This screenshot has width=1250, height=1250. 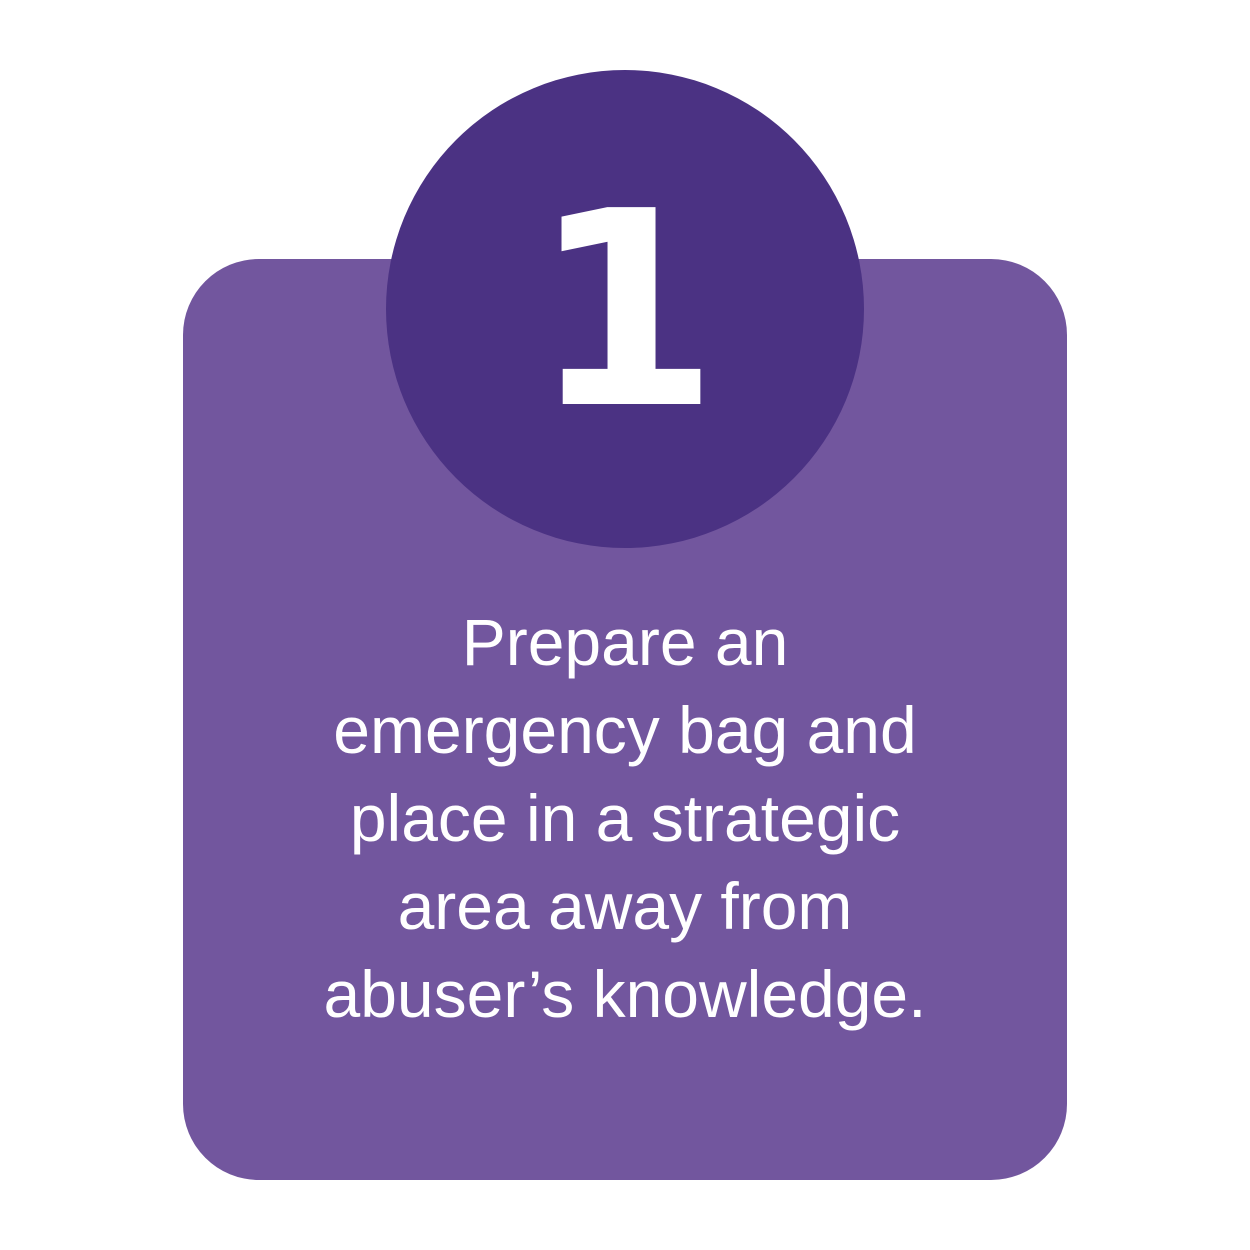 I want to click on step-number: 1, so click(x=625, y=310).